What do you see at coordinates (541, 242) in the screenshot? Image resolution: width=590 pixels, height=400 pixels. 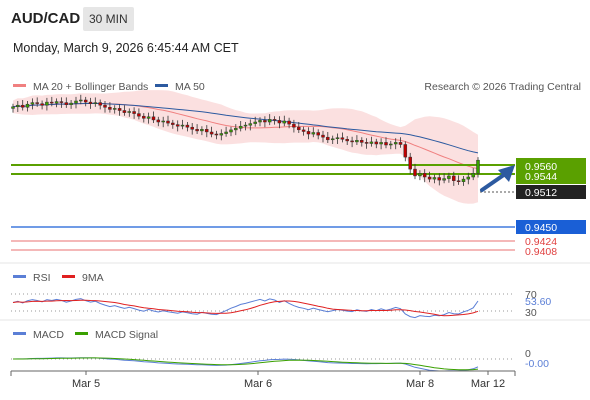 I see `support-1-label: 0.9424` at bounding box center [541, 242].